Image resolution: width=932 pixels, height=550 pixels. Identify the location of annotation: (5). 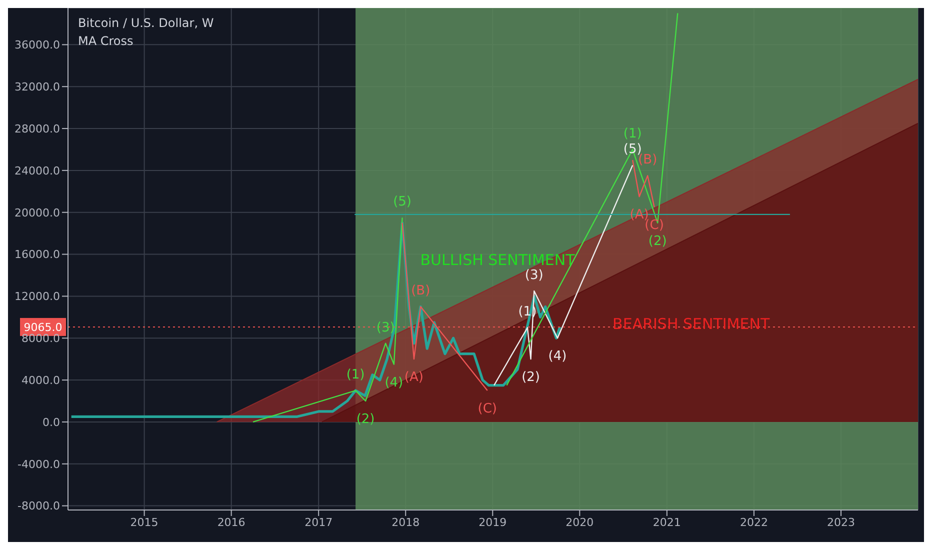
(402, 202).